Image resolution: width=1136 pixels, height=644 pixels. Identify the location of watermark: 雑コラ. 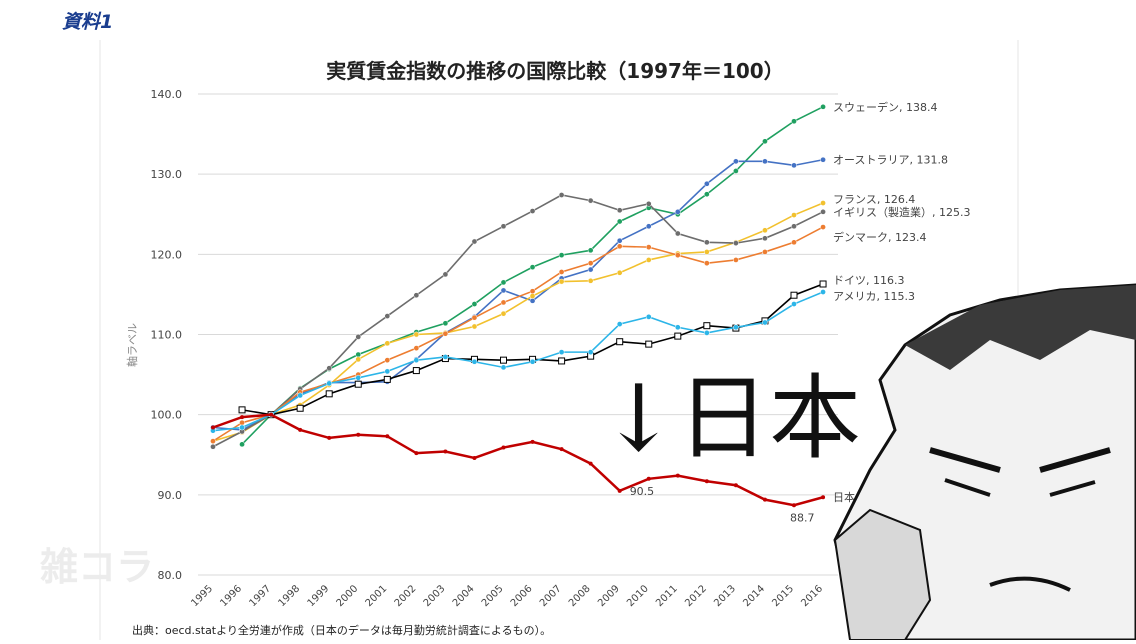
(96, 567).